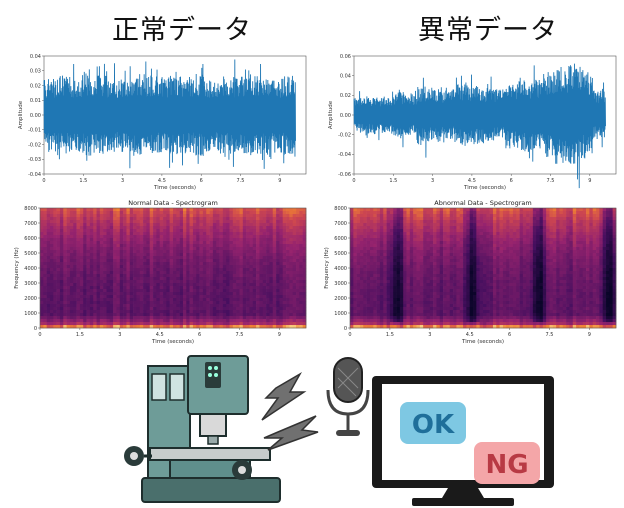 This screenshot has height=508, width=624. Describe the element at coordinates (30, 254) in the screenshot. I see `y-tick-label: 5000` at that location.